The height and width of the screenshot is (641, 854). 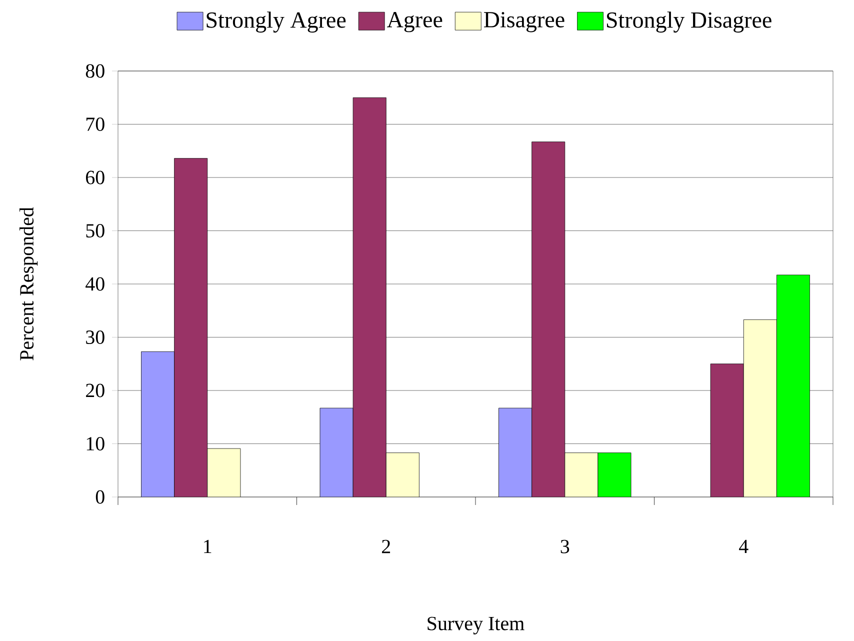 I want to click on y-tick-label: 70, so click(x=95, y=124).